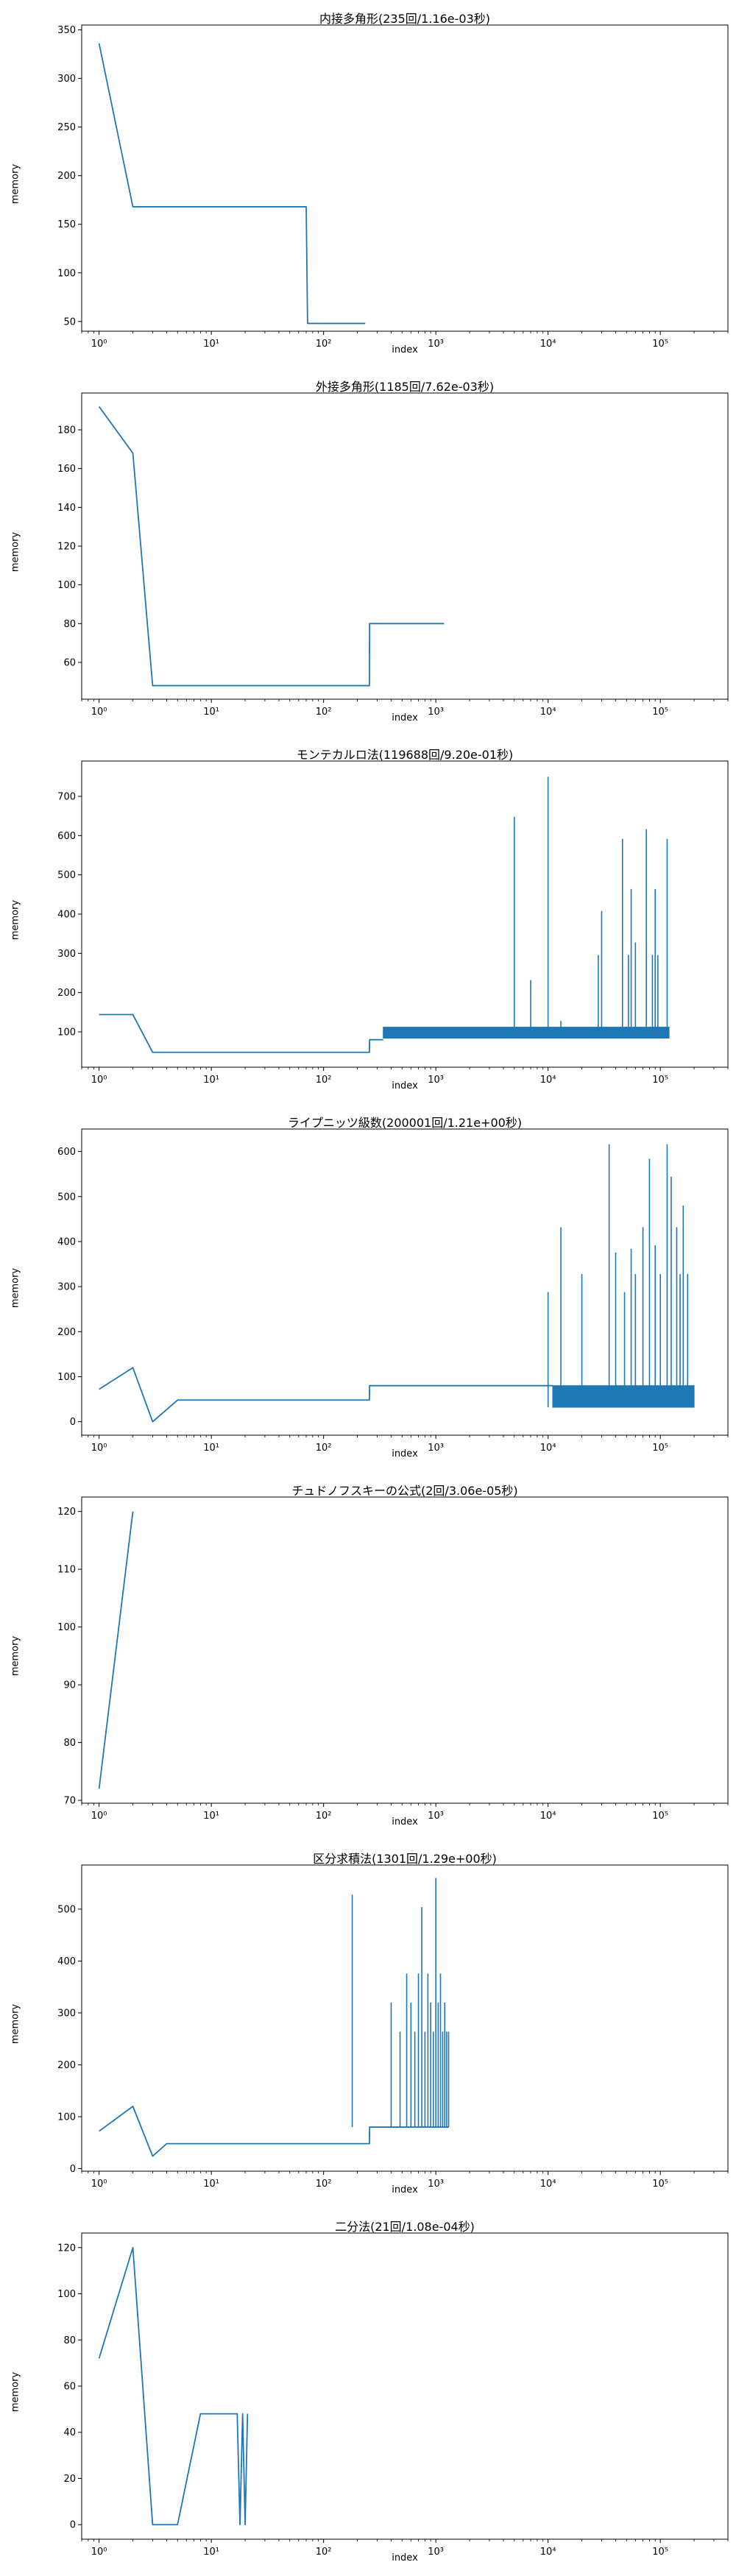 The height and width of the screenshot is (2576, 736). Describe the element at coordinates (393, 2395) in the screenshot. I see `chart-svg: 0 20 40 60 80 100 120 10⁰ 10¹ 10² 10³ 10⁴ 10⁵` at that location.